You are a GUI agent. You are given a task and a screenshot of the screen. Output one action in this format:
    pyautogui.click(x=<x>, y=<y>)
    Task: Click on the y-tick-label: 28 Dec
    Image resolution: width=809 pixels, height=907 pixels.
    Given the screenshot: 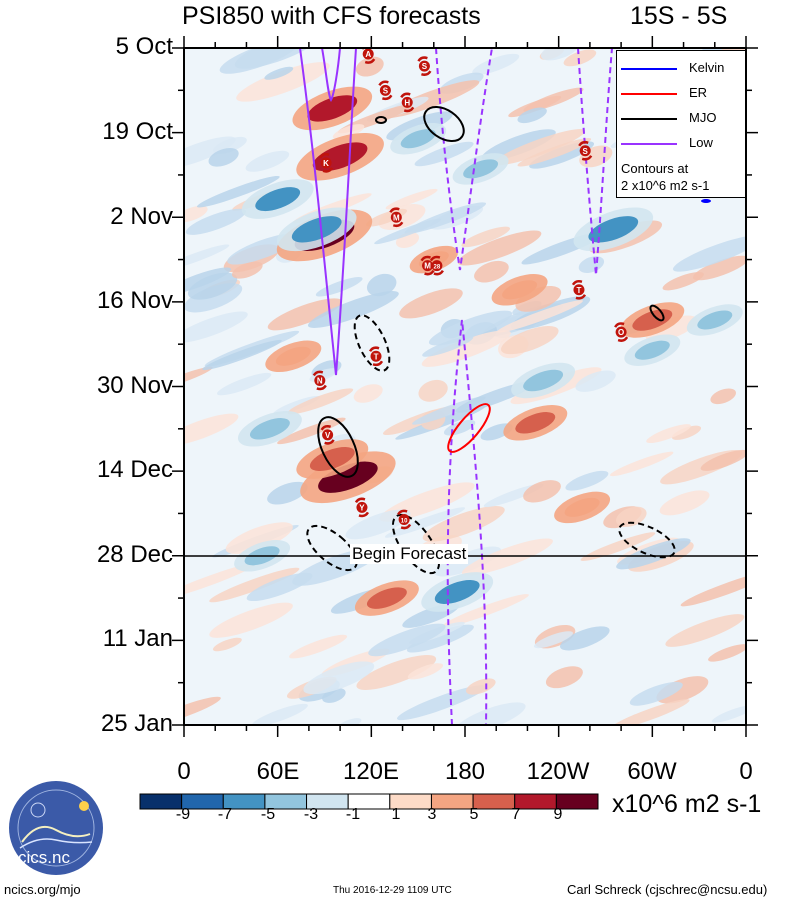 What is the action you would take?
    pyautogui.click(x=134, y=554)
    